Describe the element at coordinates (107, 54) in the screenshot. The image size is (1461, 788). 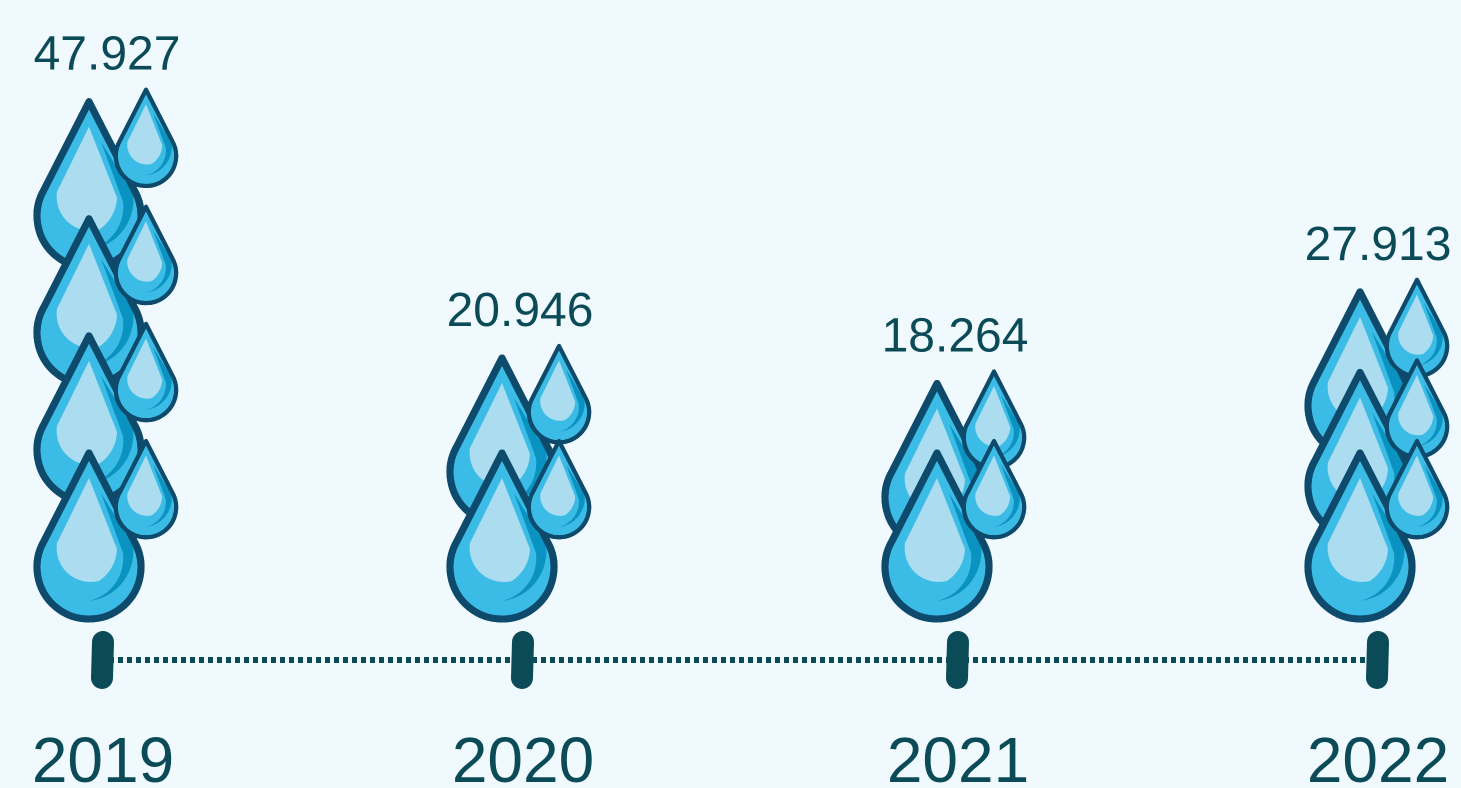
I see `value-label: 47.927` at that location.